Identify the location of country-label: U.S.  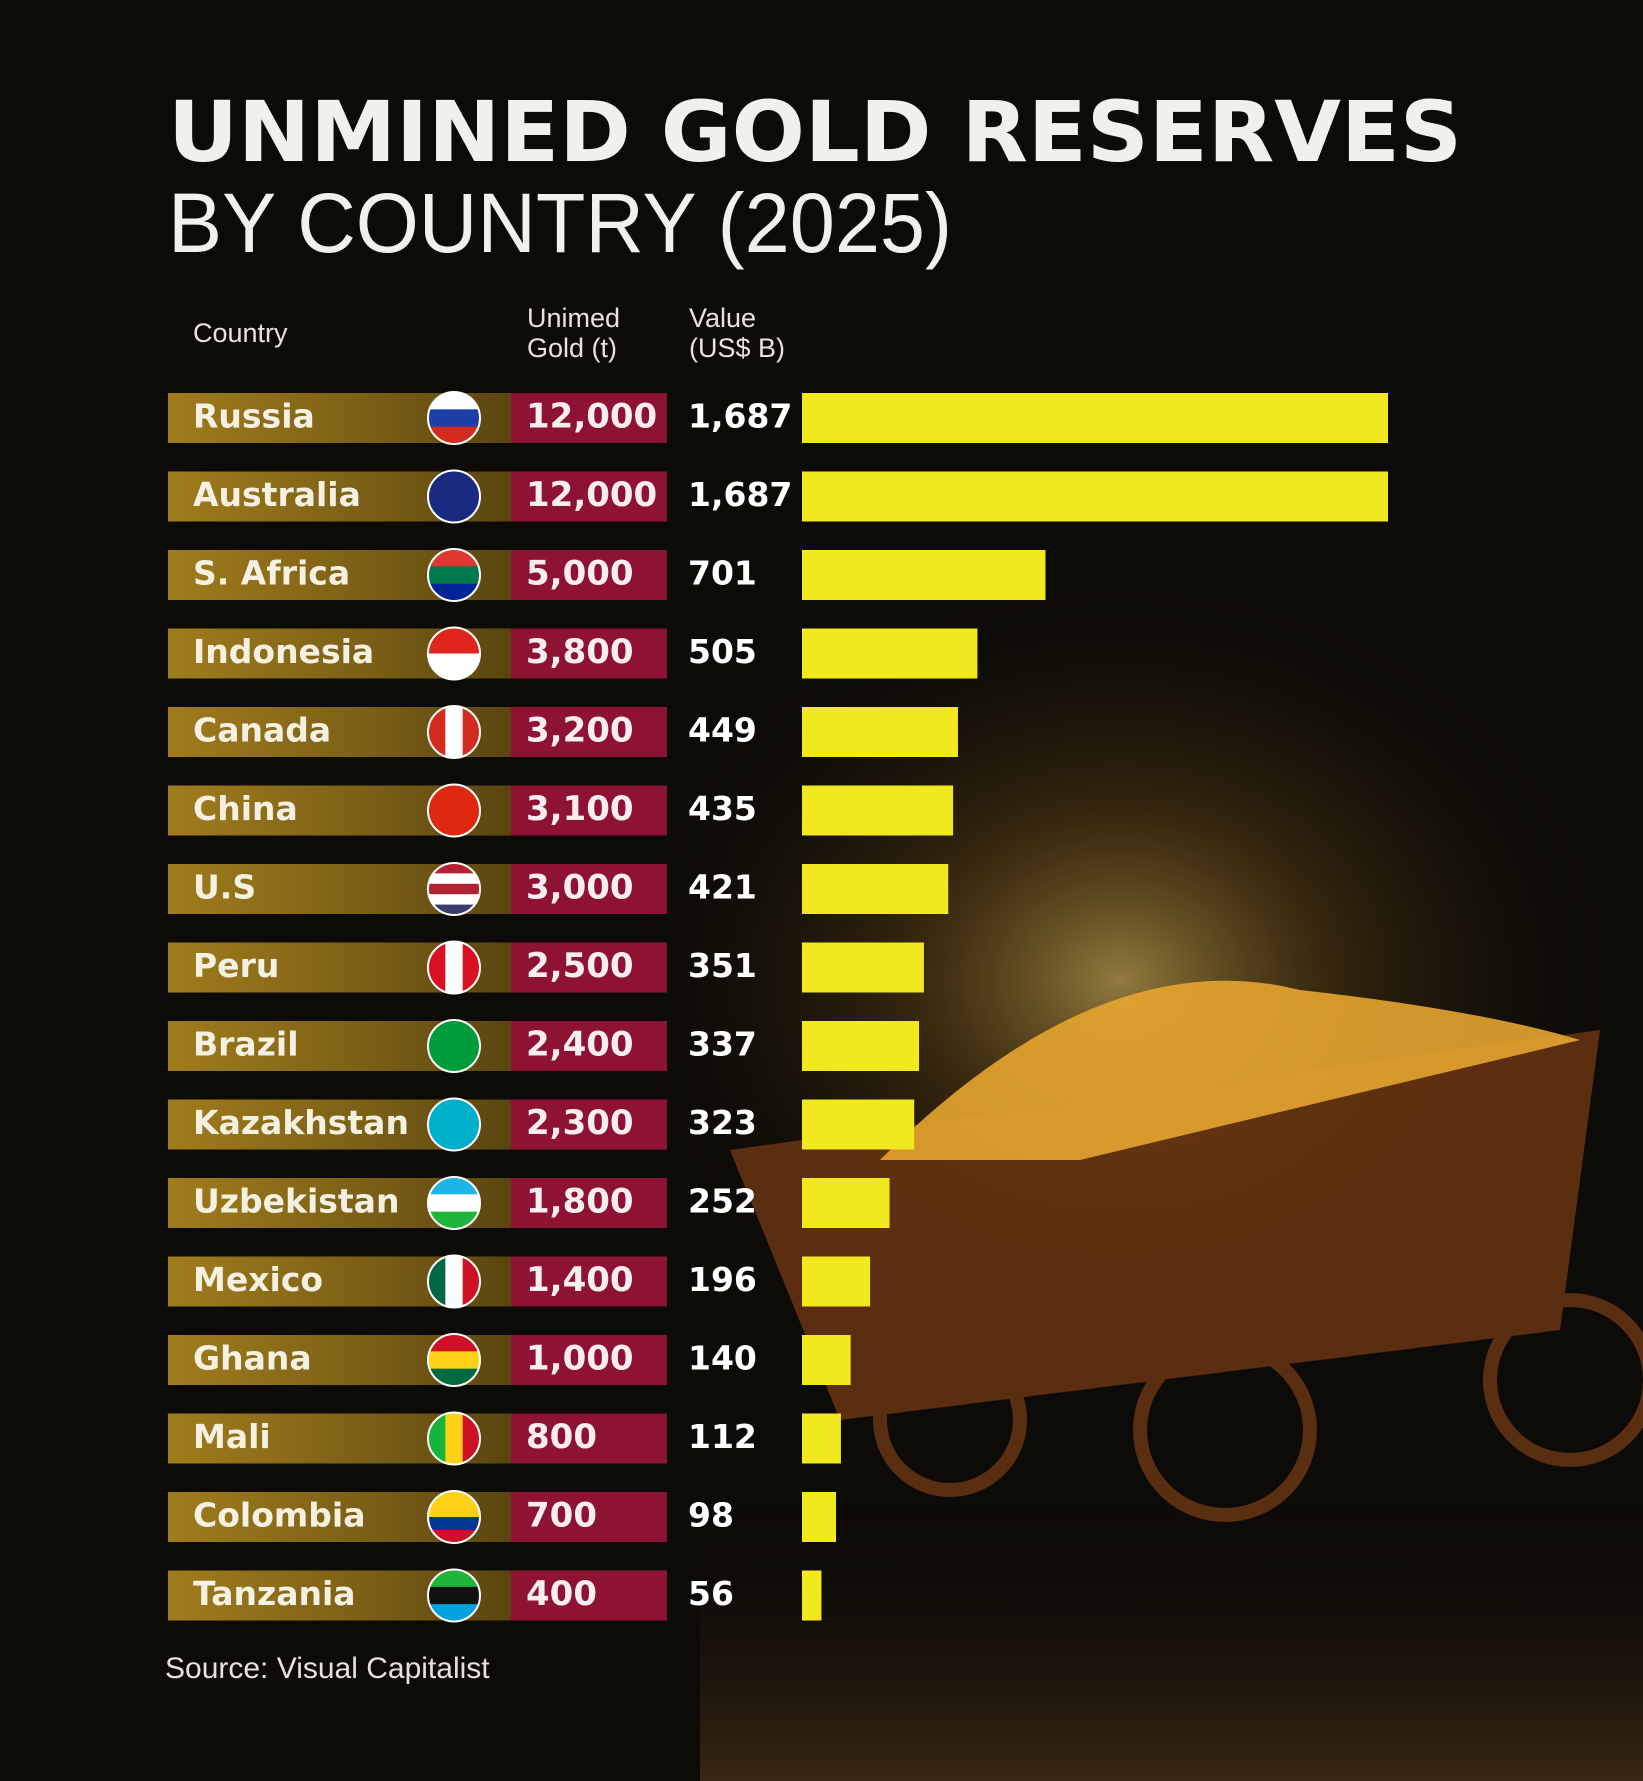
(224, 887).